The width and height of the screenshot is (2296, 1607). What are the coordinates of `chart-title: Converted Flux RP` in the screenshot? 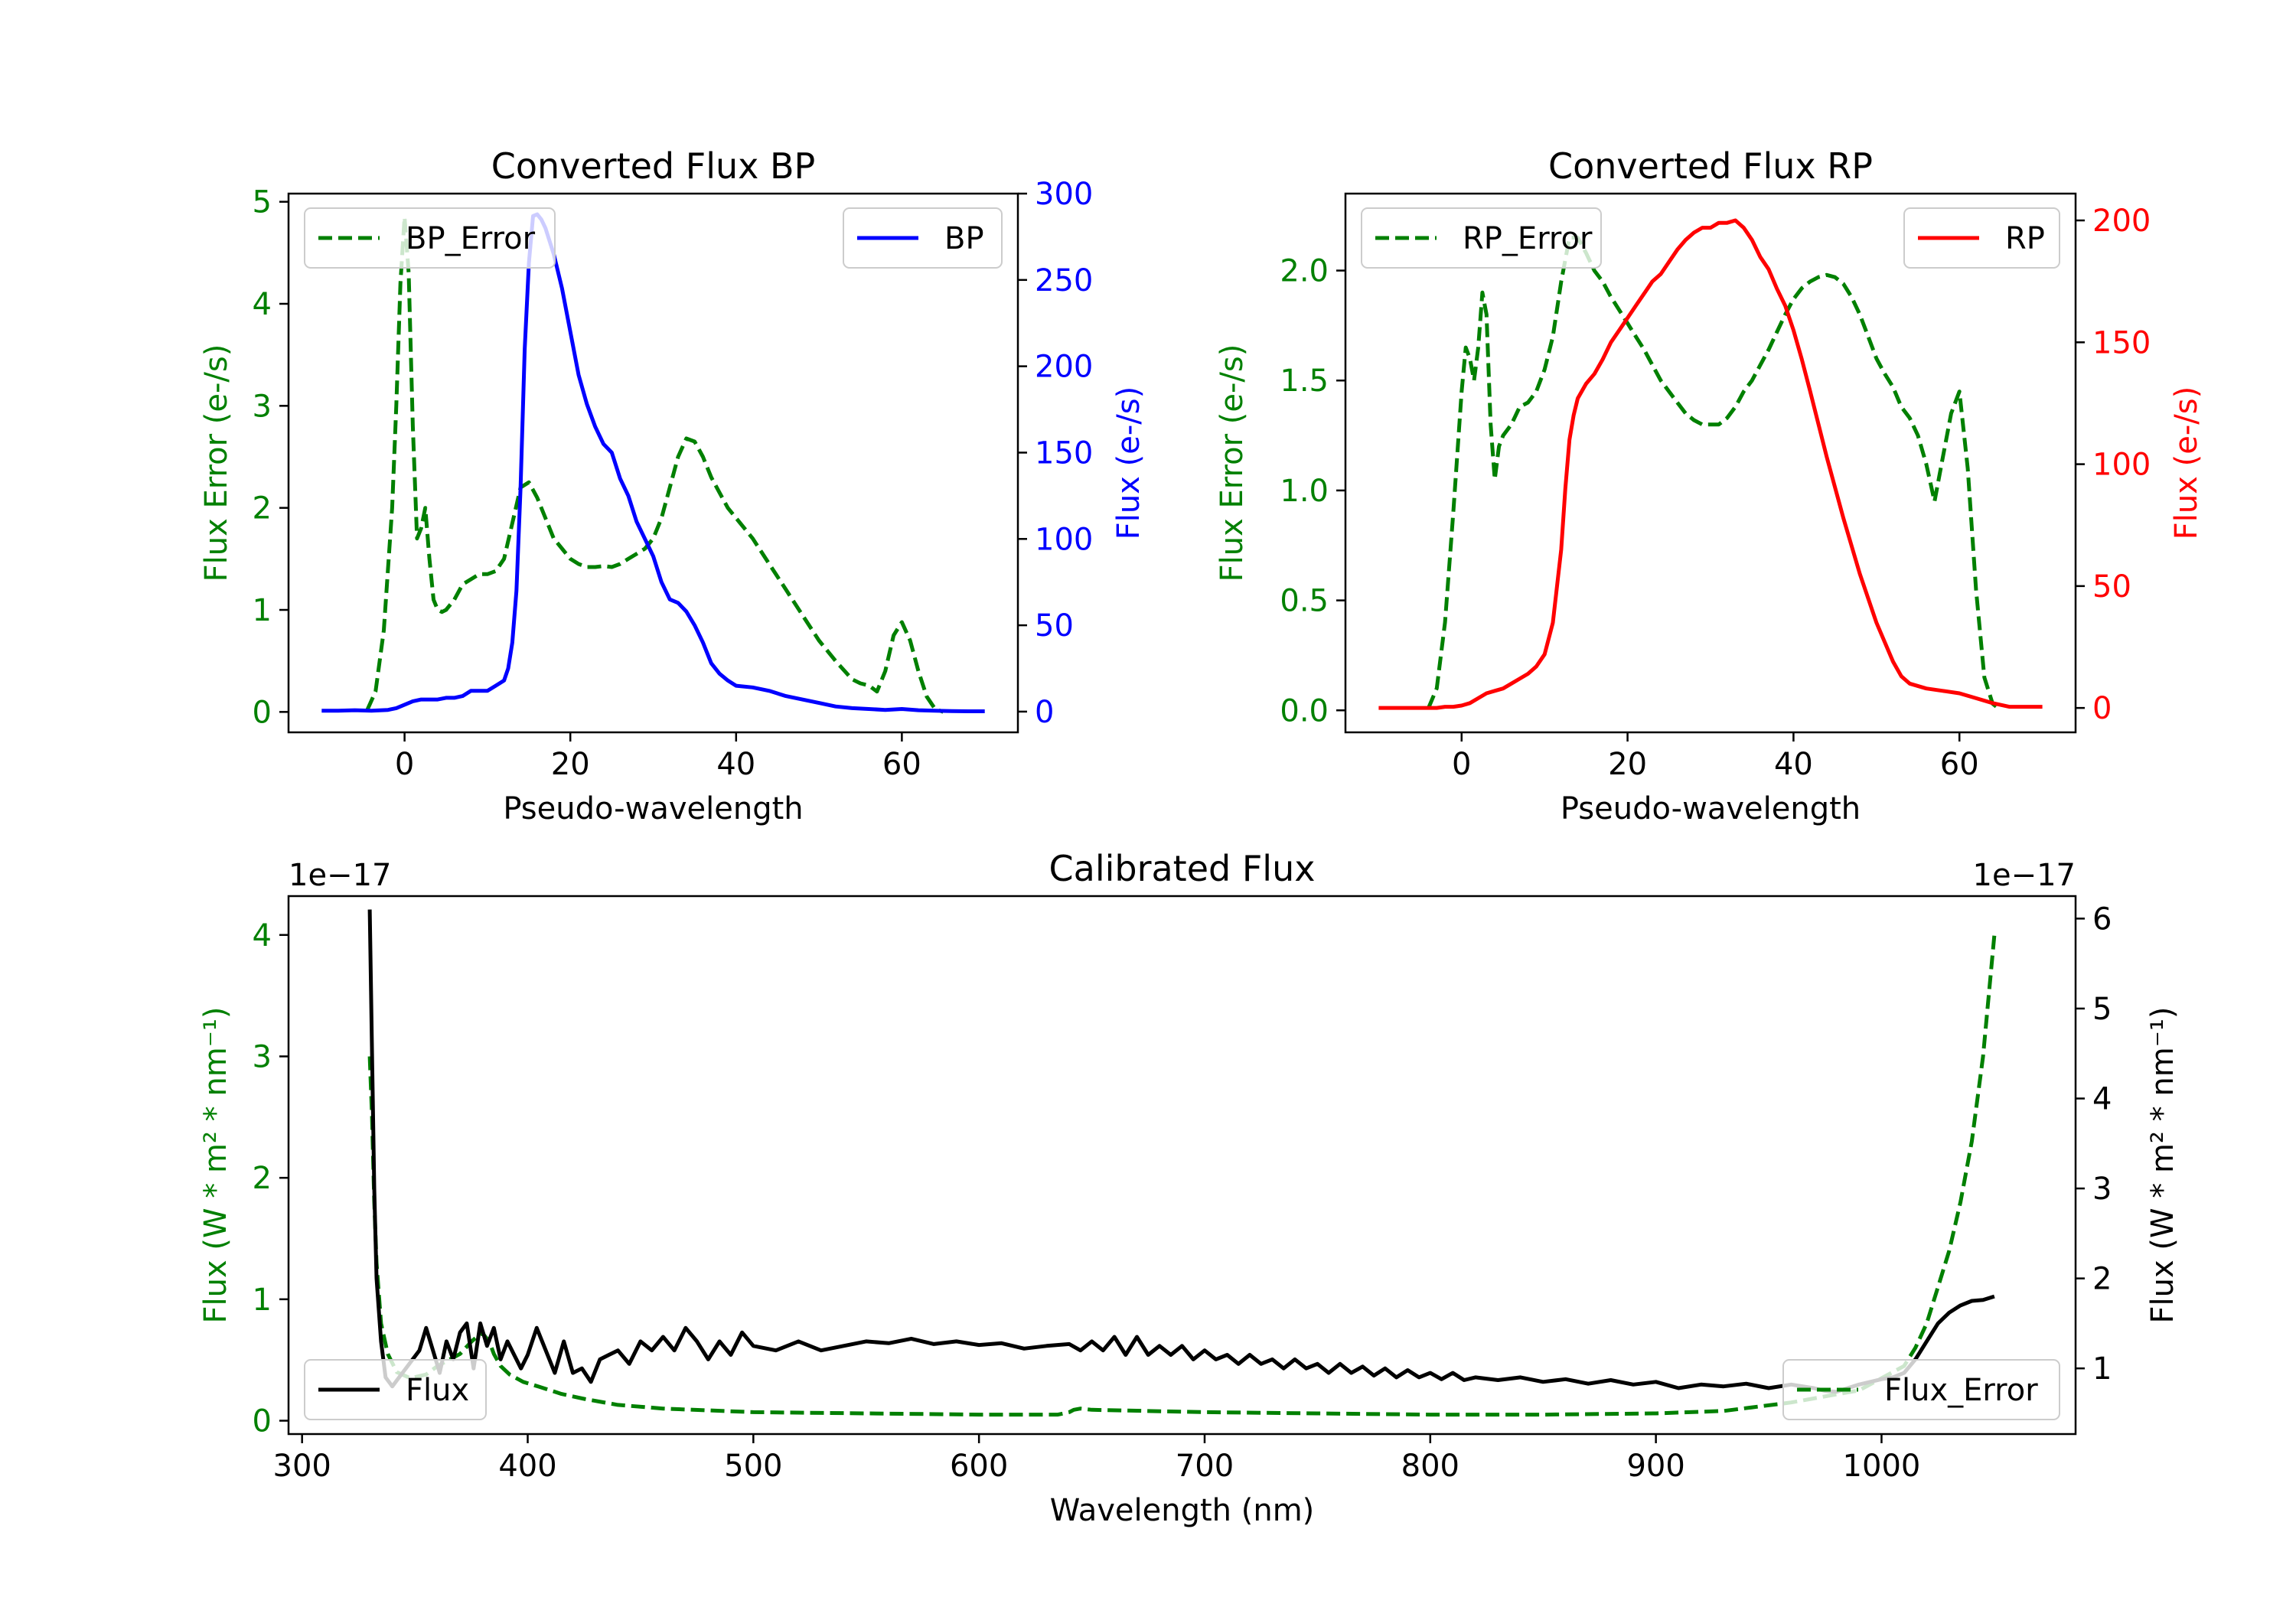 It's located at (1710, 166).